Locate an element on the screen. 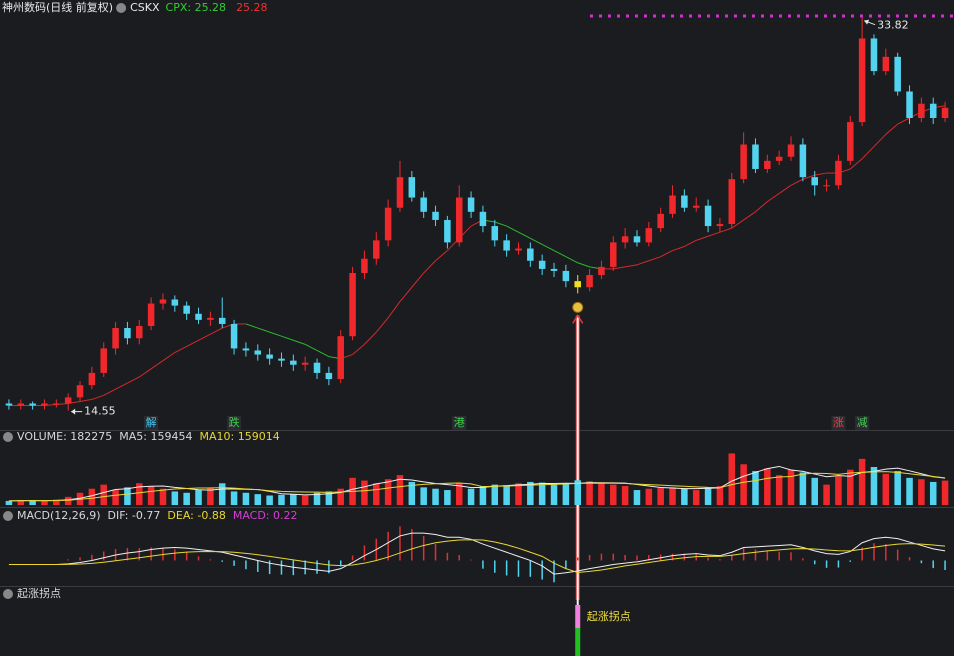 This screenshot has width=954, height=656. ma10-line is located at coordinates (477, 486).